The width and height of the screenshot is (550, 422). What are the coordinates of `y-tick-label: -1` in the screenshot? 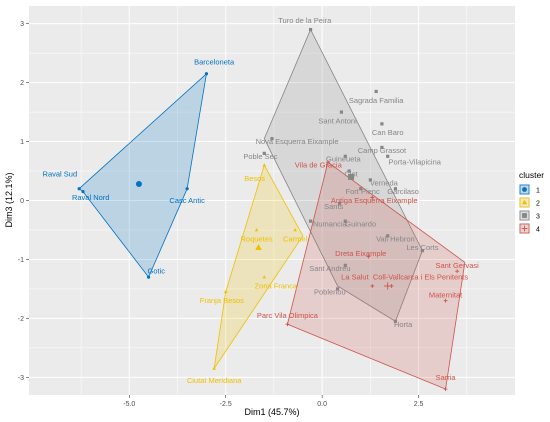 It's located at (21, 260).